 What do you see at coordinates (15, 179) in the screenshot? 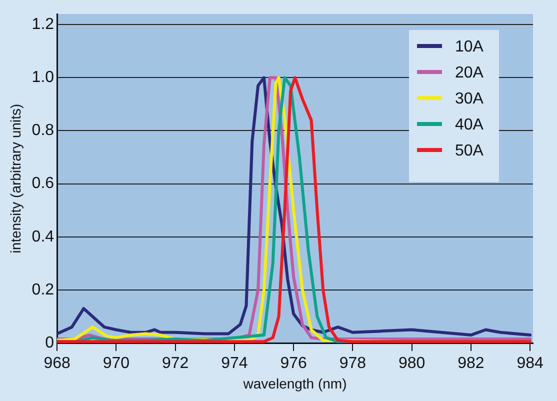
I see `y-axis-title: intensity (arbitrary units)` at bounding box center [15, 179].